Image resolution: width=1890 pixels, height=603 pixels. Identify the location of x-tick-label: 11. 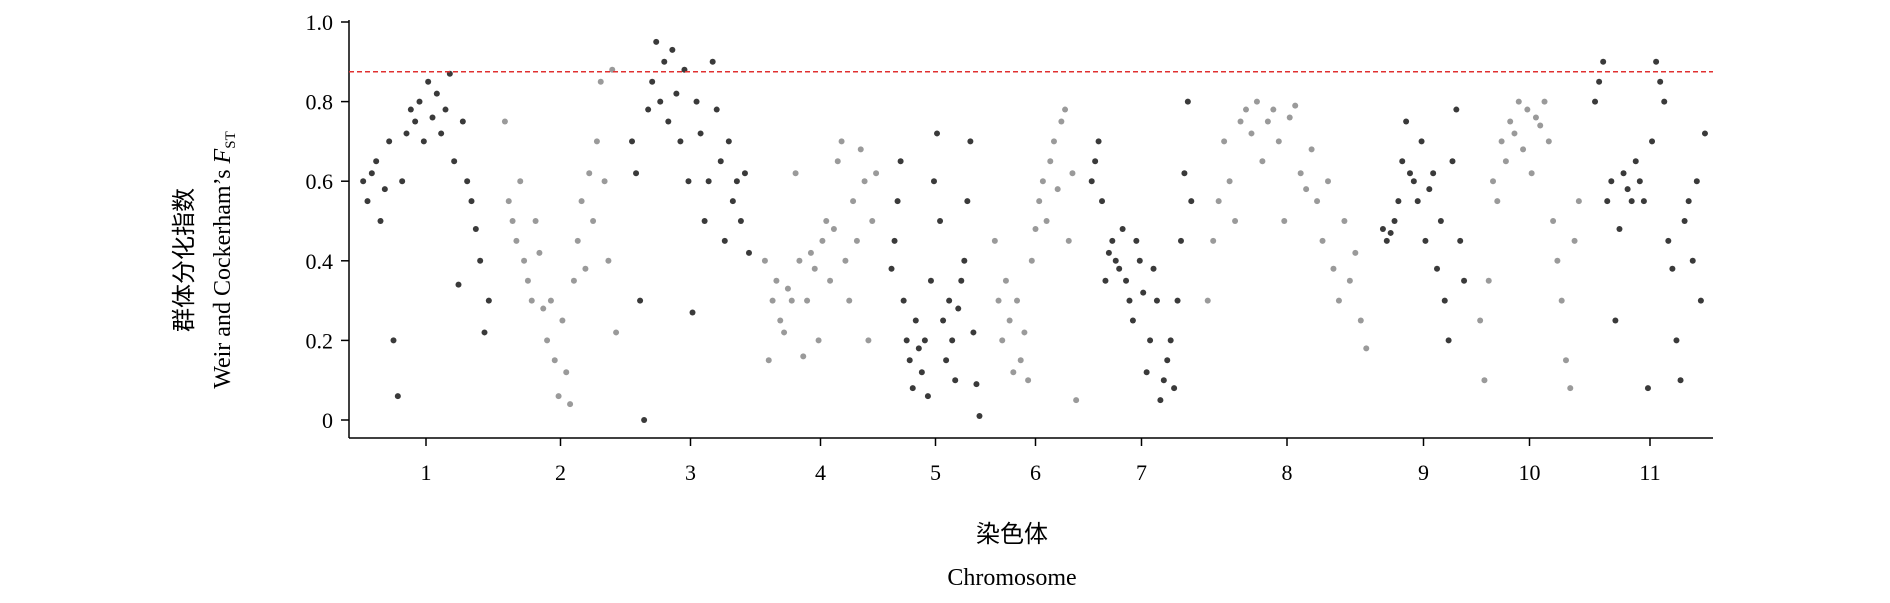
(1649, 472).